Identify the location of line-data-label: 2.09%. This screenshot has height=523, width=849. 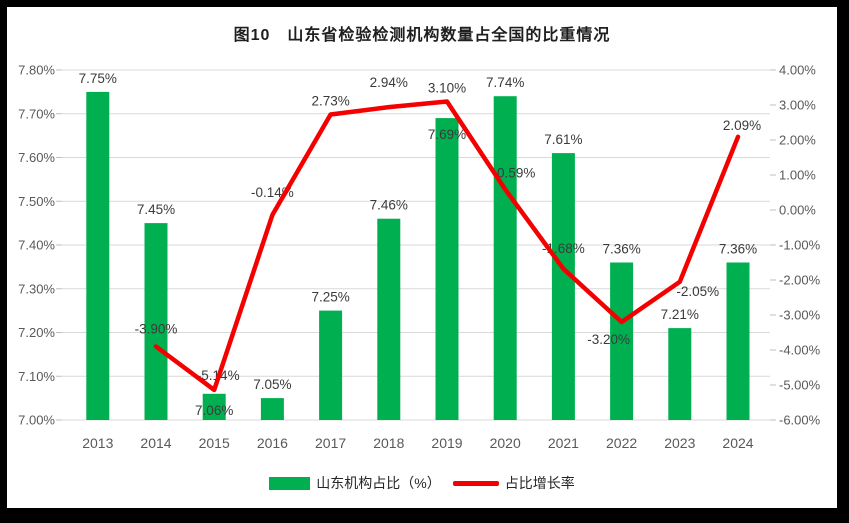
(742, 125).